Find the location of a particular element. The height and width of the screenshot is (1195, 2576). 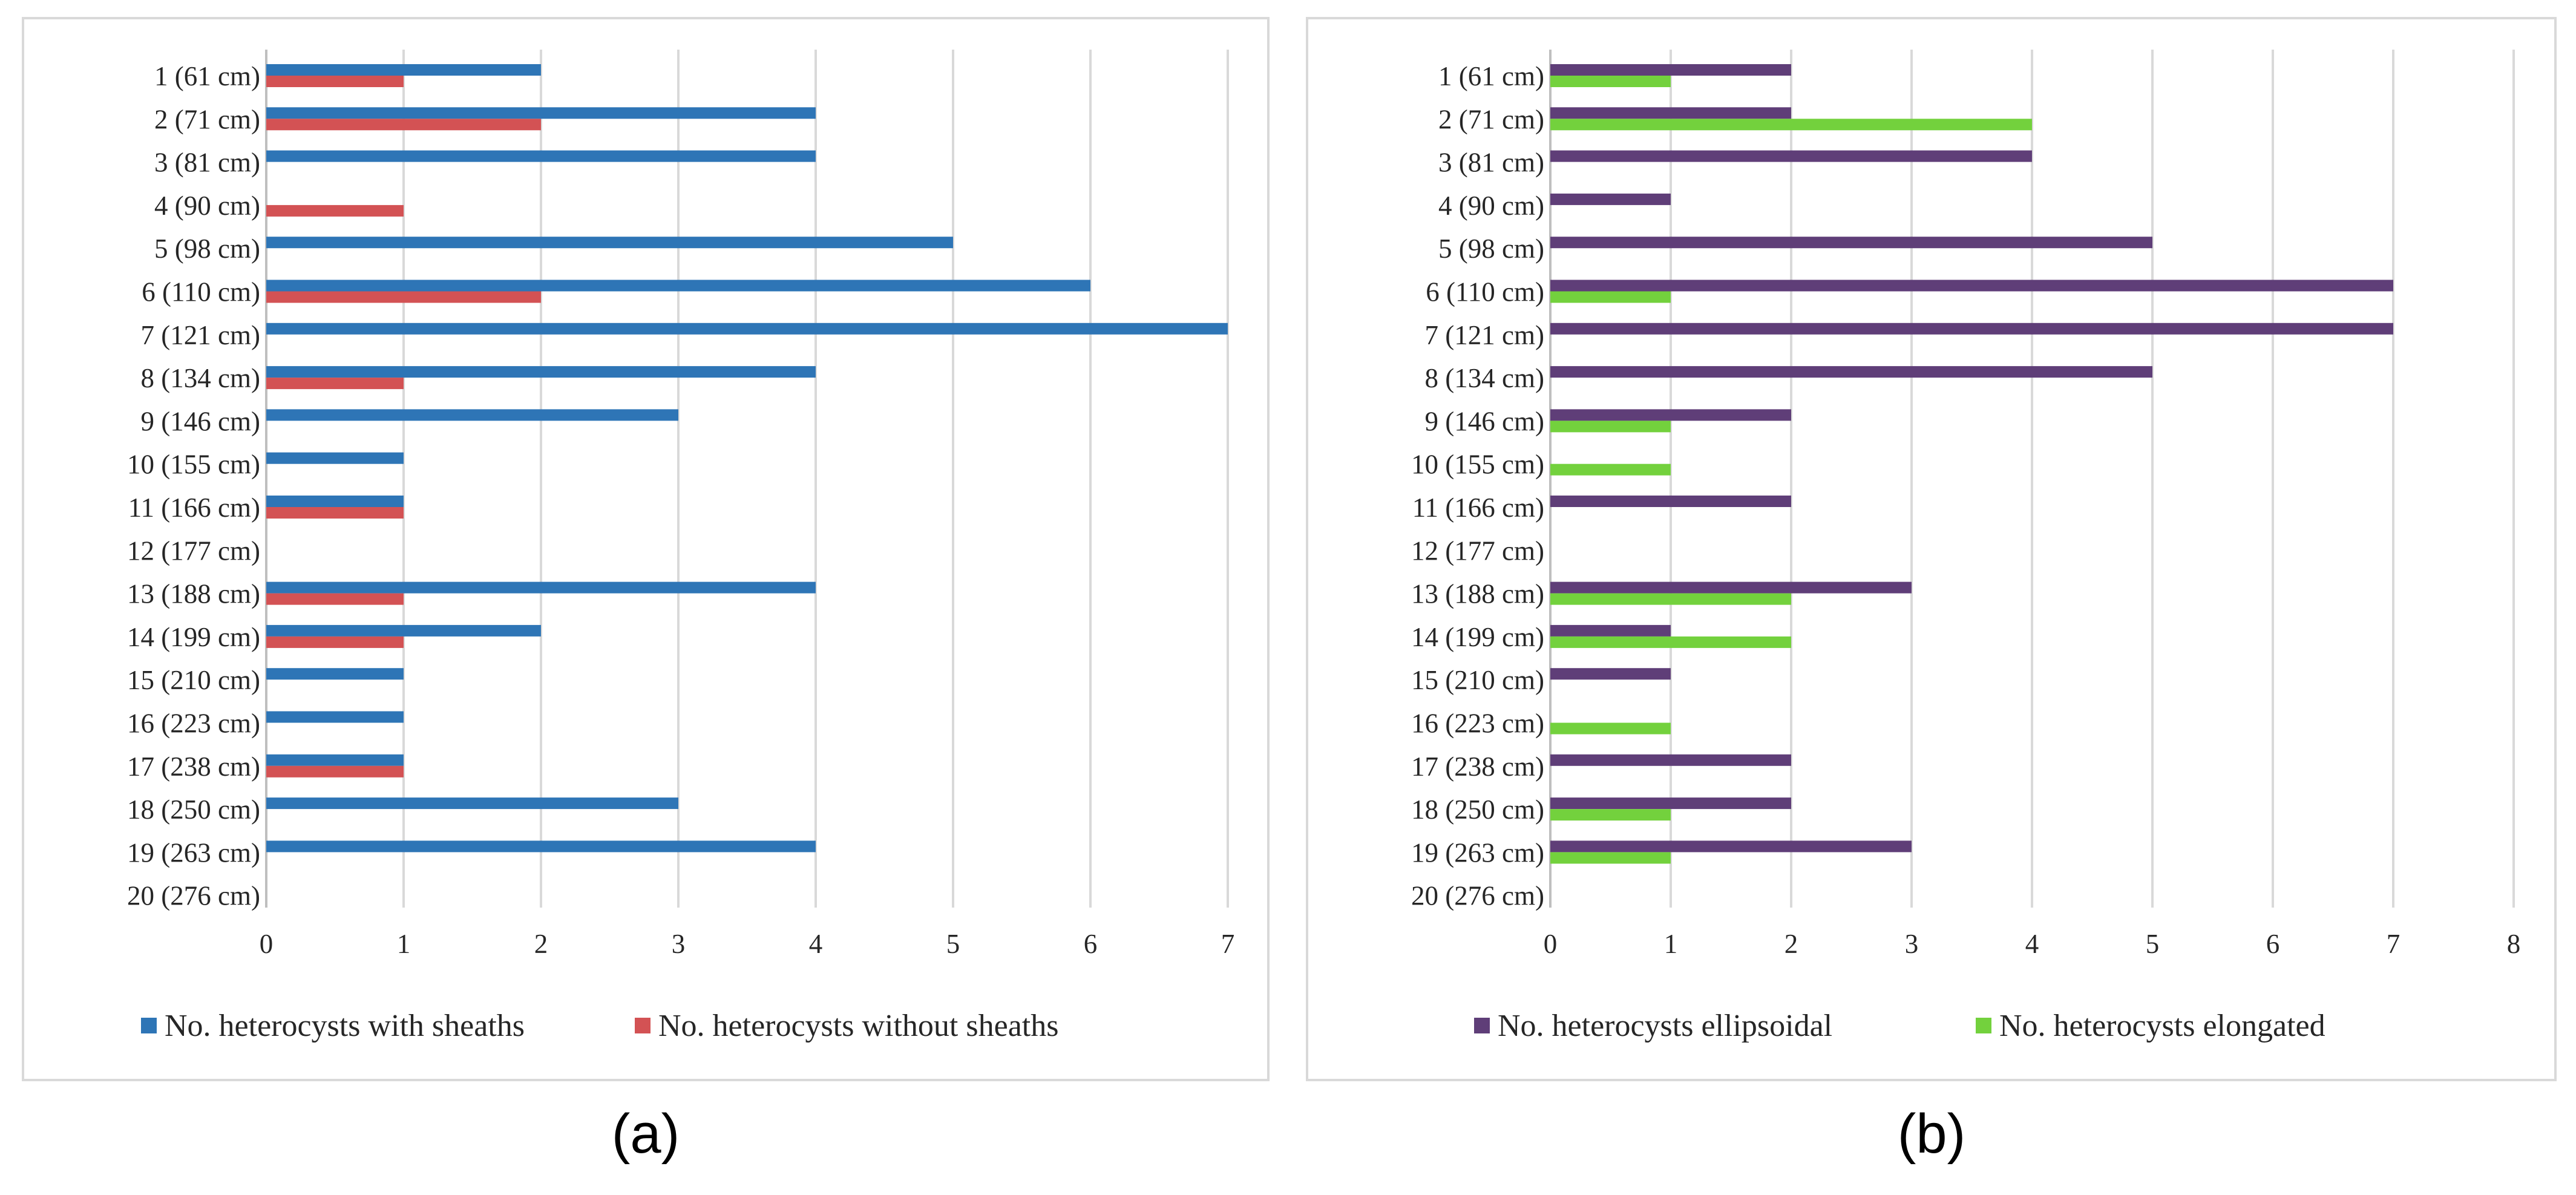

category-label: 9 (146 cm) is located at coordinates (200, 421).